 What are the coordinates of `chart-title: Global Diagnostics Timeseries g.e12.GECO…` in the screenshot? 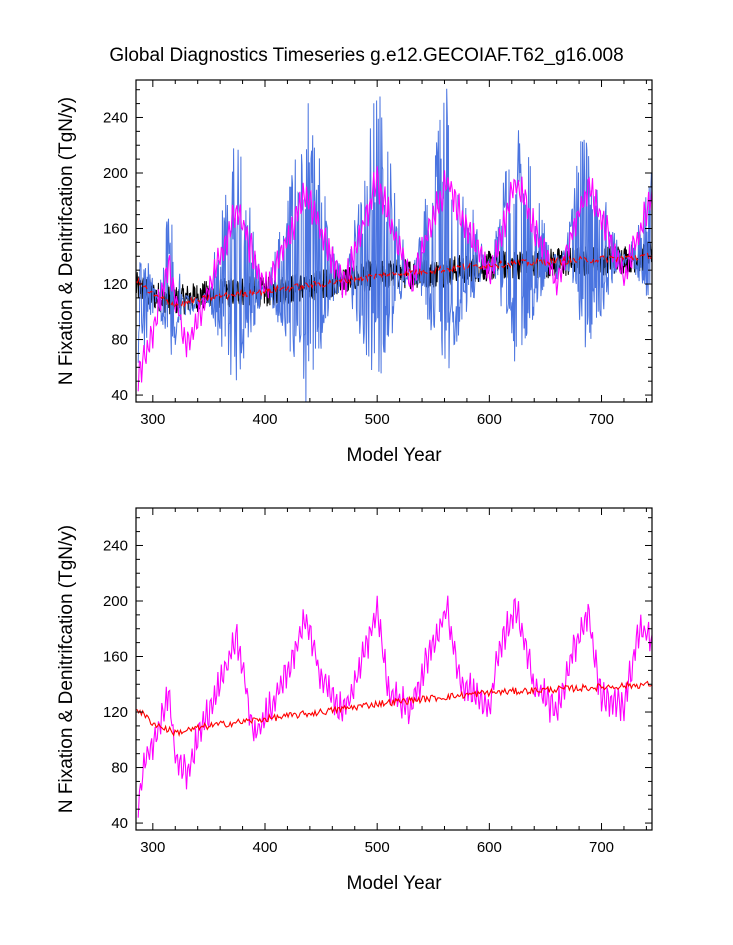 It's located at (366, 55).